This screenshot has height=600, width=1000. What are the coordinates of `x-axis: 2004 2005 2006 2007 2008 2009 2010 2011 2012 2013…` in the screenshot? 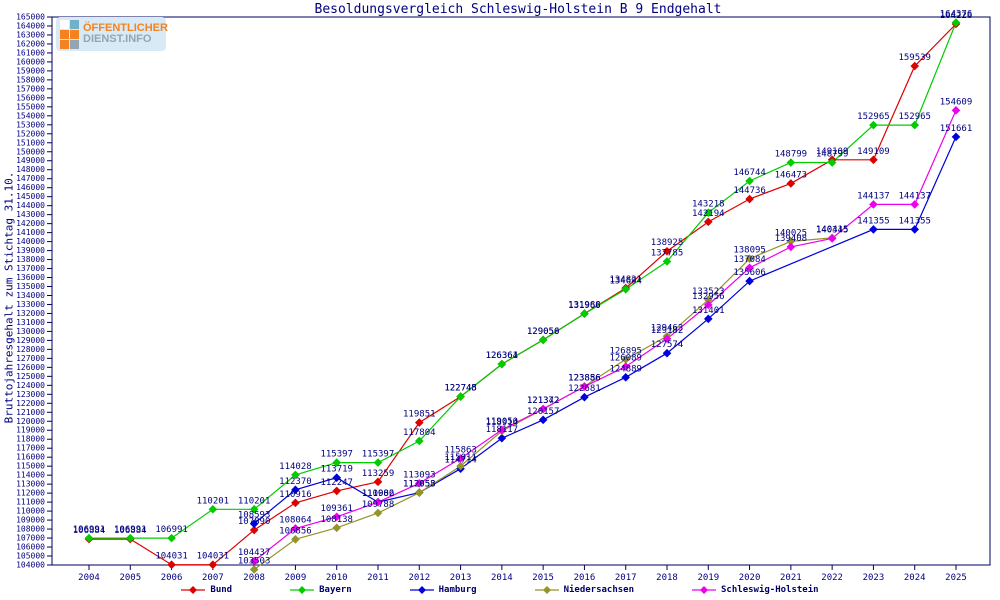 It's located at (522, 574).